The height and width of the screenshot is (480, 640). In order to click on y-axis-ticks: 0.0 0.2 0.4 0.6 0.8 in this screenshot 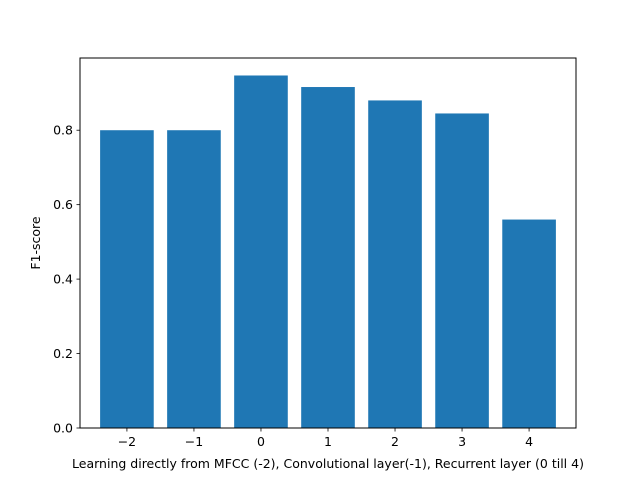, I will do `click(66, 279)`.